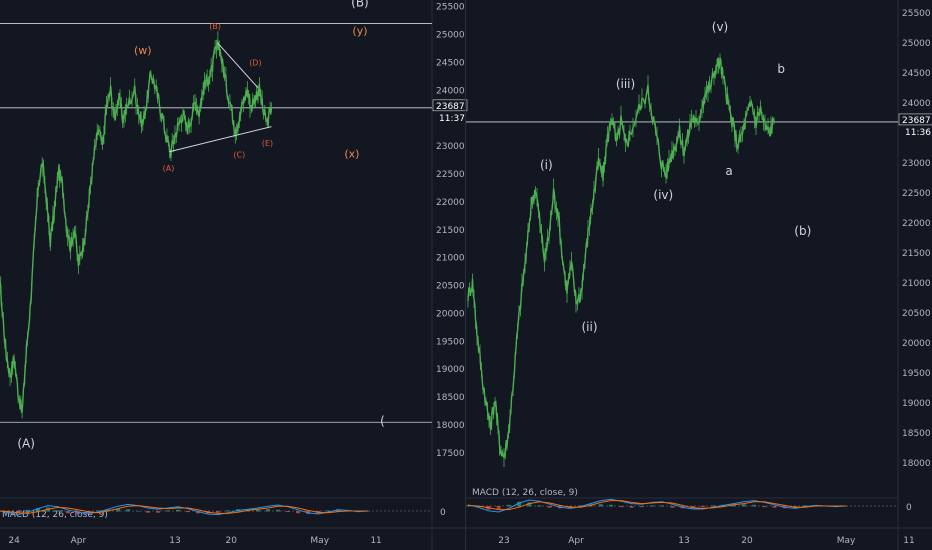 This screenshot has height=550, width=932. I want to click on countdown-timer: 11:37, so click(452, 119).